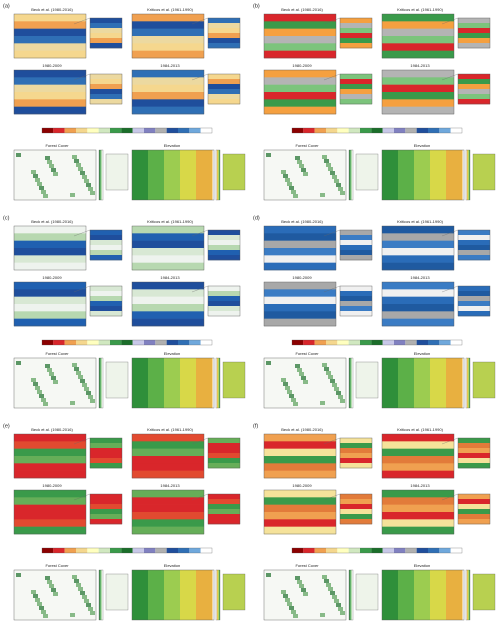 Image resolution: width=500 pixels, height=632 pixels. Describe the element at coordinates (172, 353) in the screenshot. I see `elevation-title: Elevation` at that location.